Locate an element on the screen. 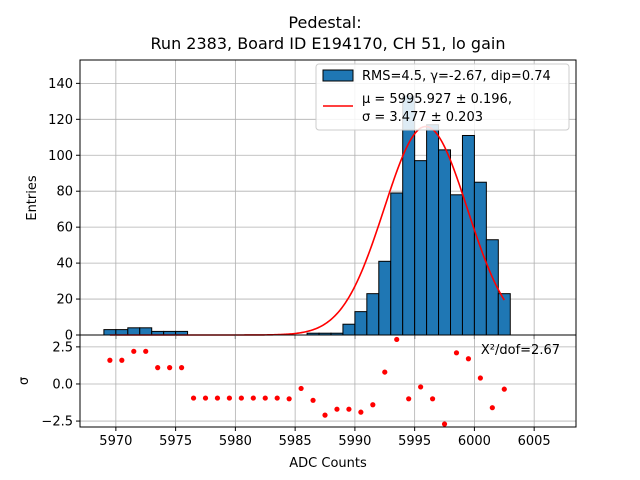  y-tick-label: 60 is located at coordinates (64, 228).